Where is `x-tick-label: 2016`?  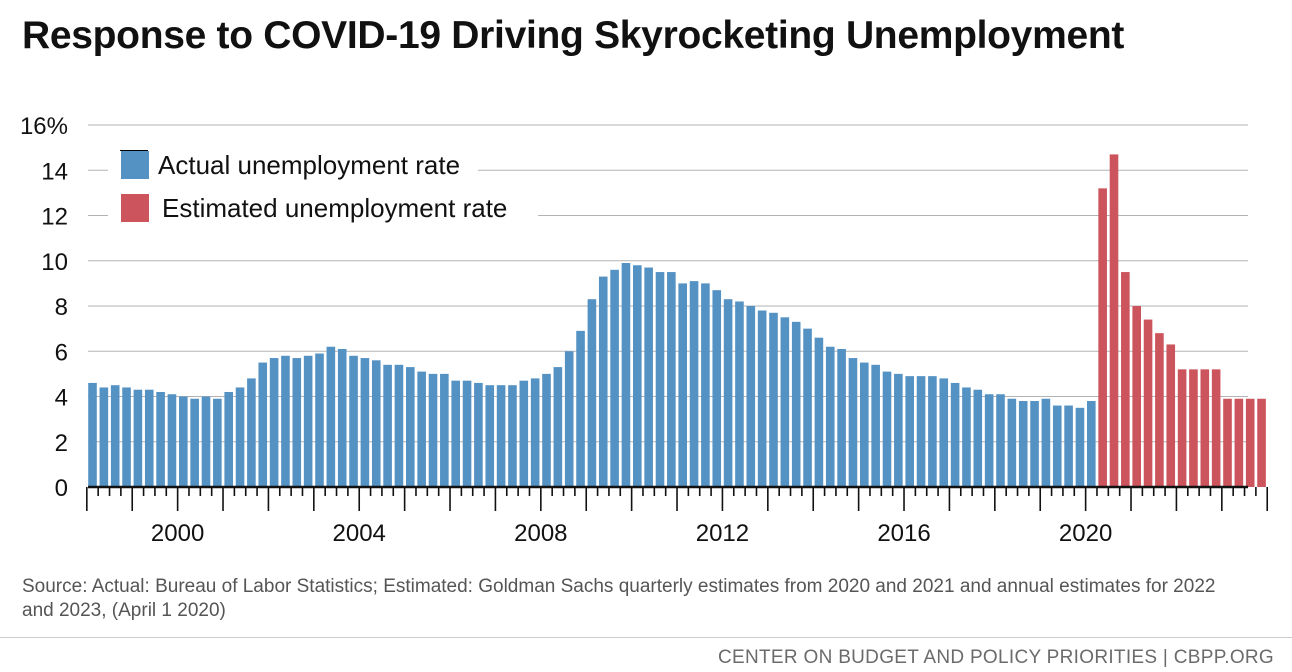
x-tick-label: 2016 is located at coordinates (903, 533).